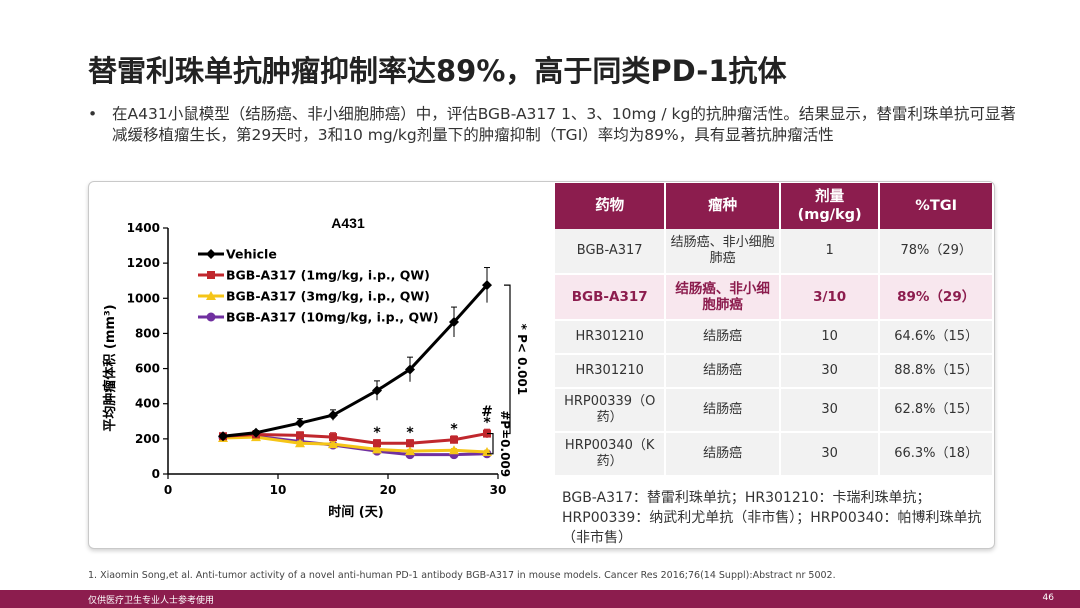 The image size is (1080, 608). What do you see at coordinates (388, 490) in the screenshot?
I see `x-tick-label: 20` at bounding box center [388, 490].